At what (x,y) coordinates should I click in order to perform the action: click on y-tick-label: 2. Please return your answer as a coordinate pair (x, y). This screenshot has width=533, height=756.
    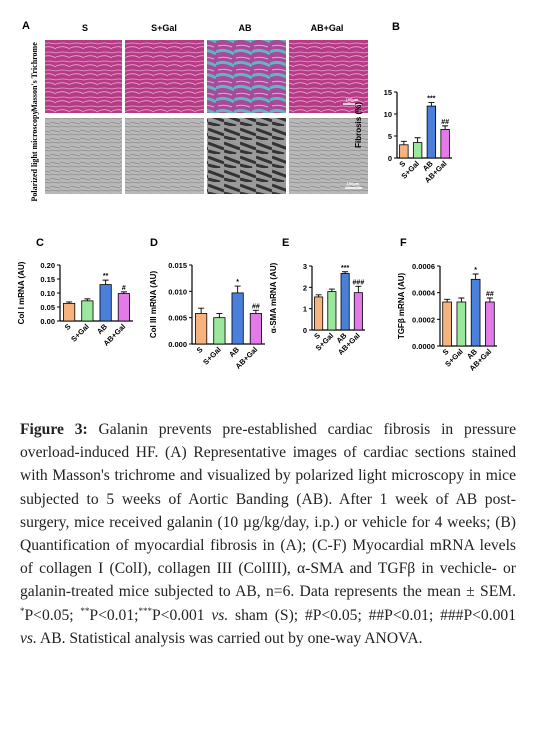
    Looking at the image, I should click on (305, 287).